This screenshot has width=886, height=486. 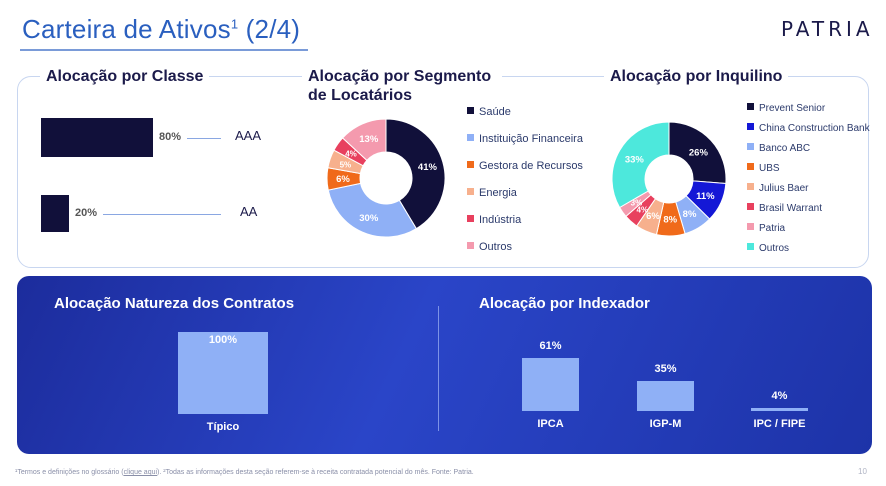 I want to click on tenant-donut-chart: 26%11%8%8%6%4%3%33%, so click(x=669, y=179).